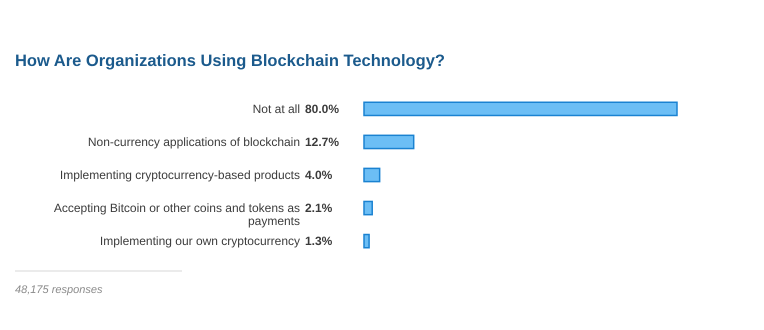 This screenshot has width=764, height=330. What do you see at coordinates (194, 141) in the screenshot?
I see `y-tick-label: Non-currency applications of blockchain` at bounding box center [194, 141].